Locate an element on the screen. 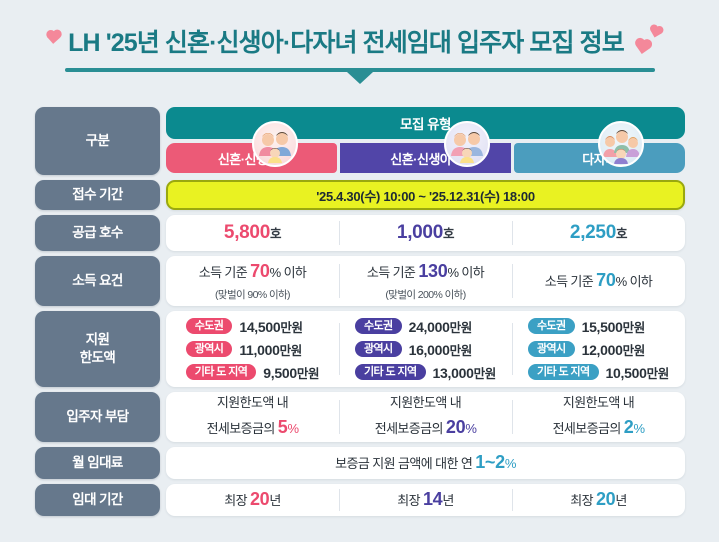 This screenshot has height=542, width=719. limit-item: 기타 도 지역 13,000만원 is located at coordinates (425, 372).